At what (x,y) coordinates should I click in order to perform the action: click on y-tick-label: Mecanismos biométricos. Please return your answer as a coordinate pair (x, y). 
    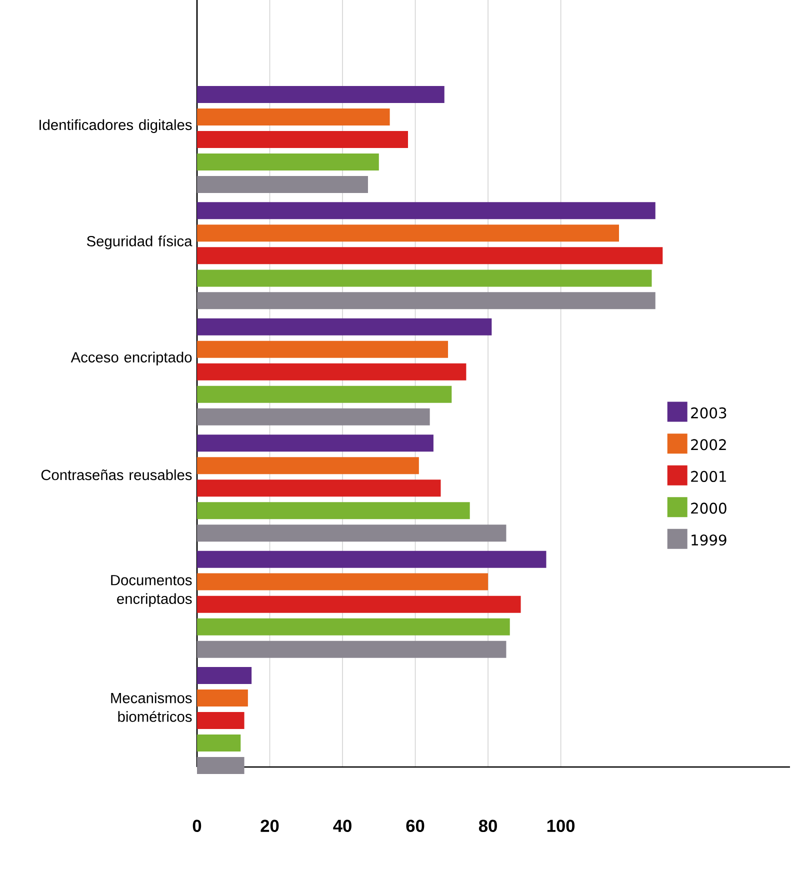
    Looking at the image, I should click on (151, 707).